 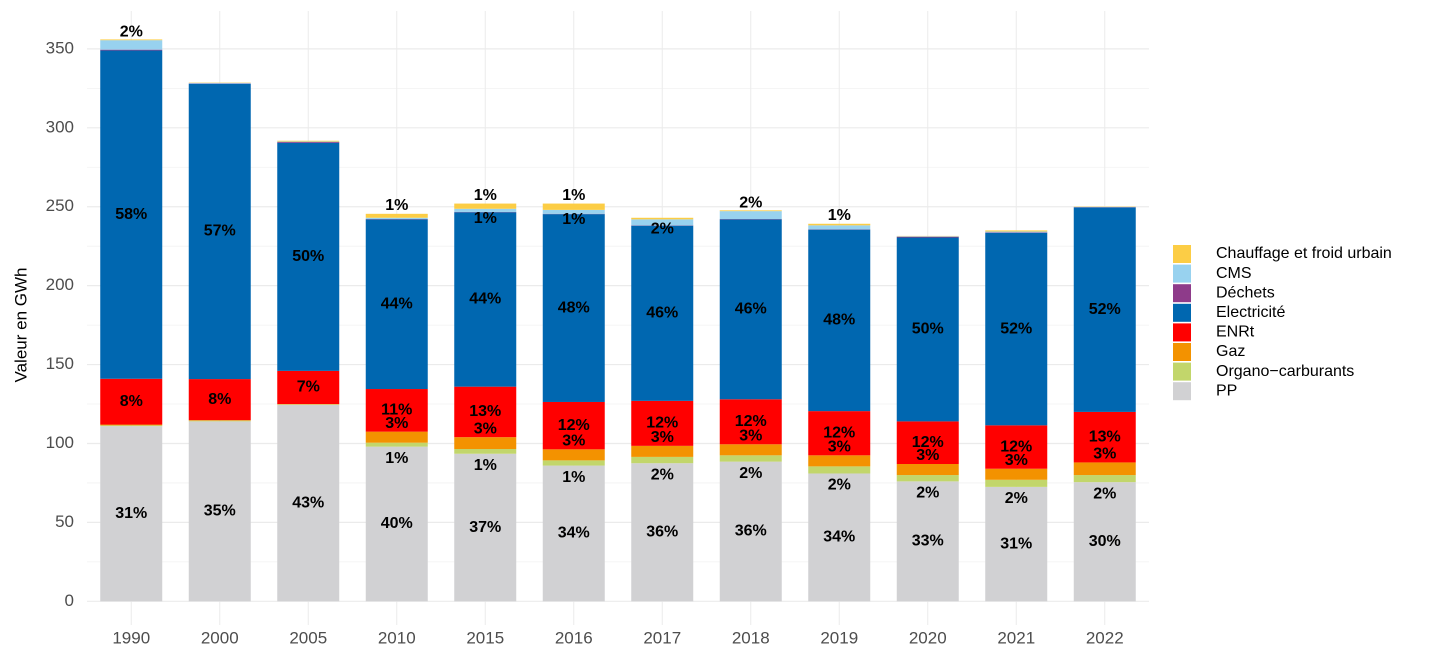 I want to click on y-tick-label: 0, so click(x=69, y=600).